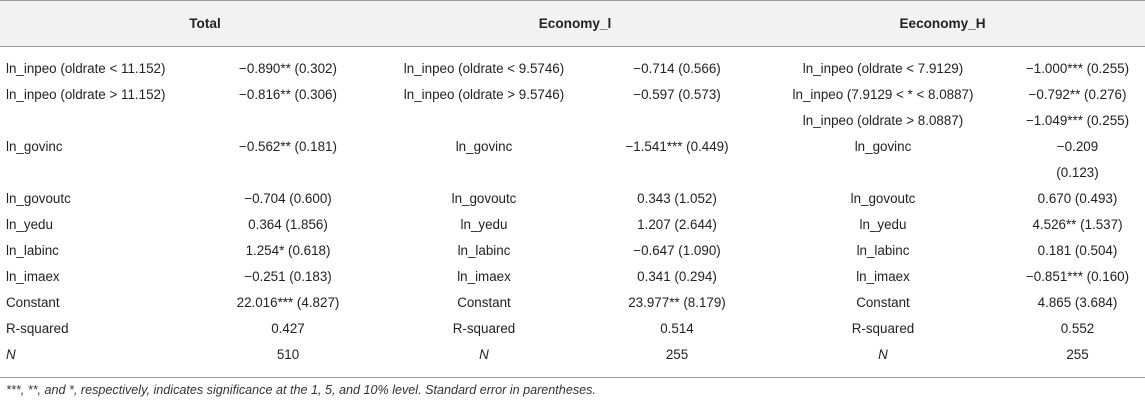  What do you see at coordinates (677, 276) in the screenshot?
I see `table-cell-value-economy-l: 0.341 (0.294)` at bounding box center [677, 276].